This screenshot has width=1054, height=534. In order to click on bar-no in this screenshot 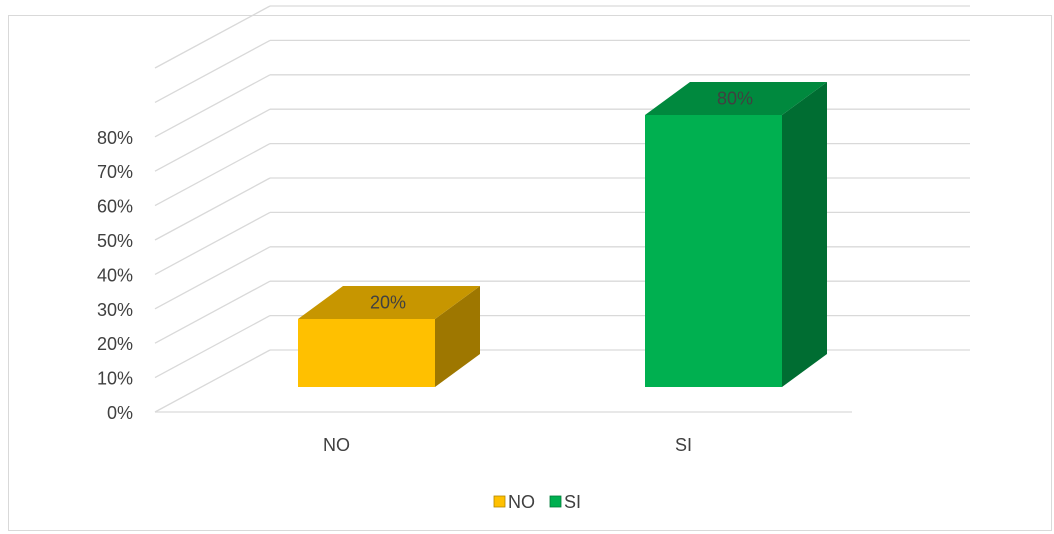, I will do `click(389, 336)`.